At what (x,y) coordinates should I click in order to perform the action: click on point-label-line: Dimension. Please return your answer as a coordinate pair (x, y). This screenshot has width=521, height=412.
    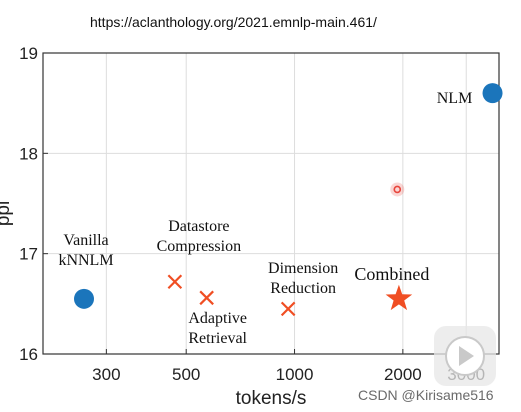
    Looking at the image, I should click on (303, 268).